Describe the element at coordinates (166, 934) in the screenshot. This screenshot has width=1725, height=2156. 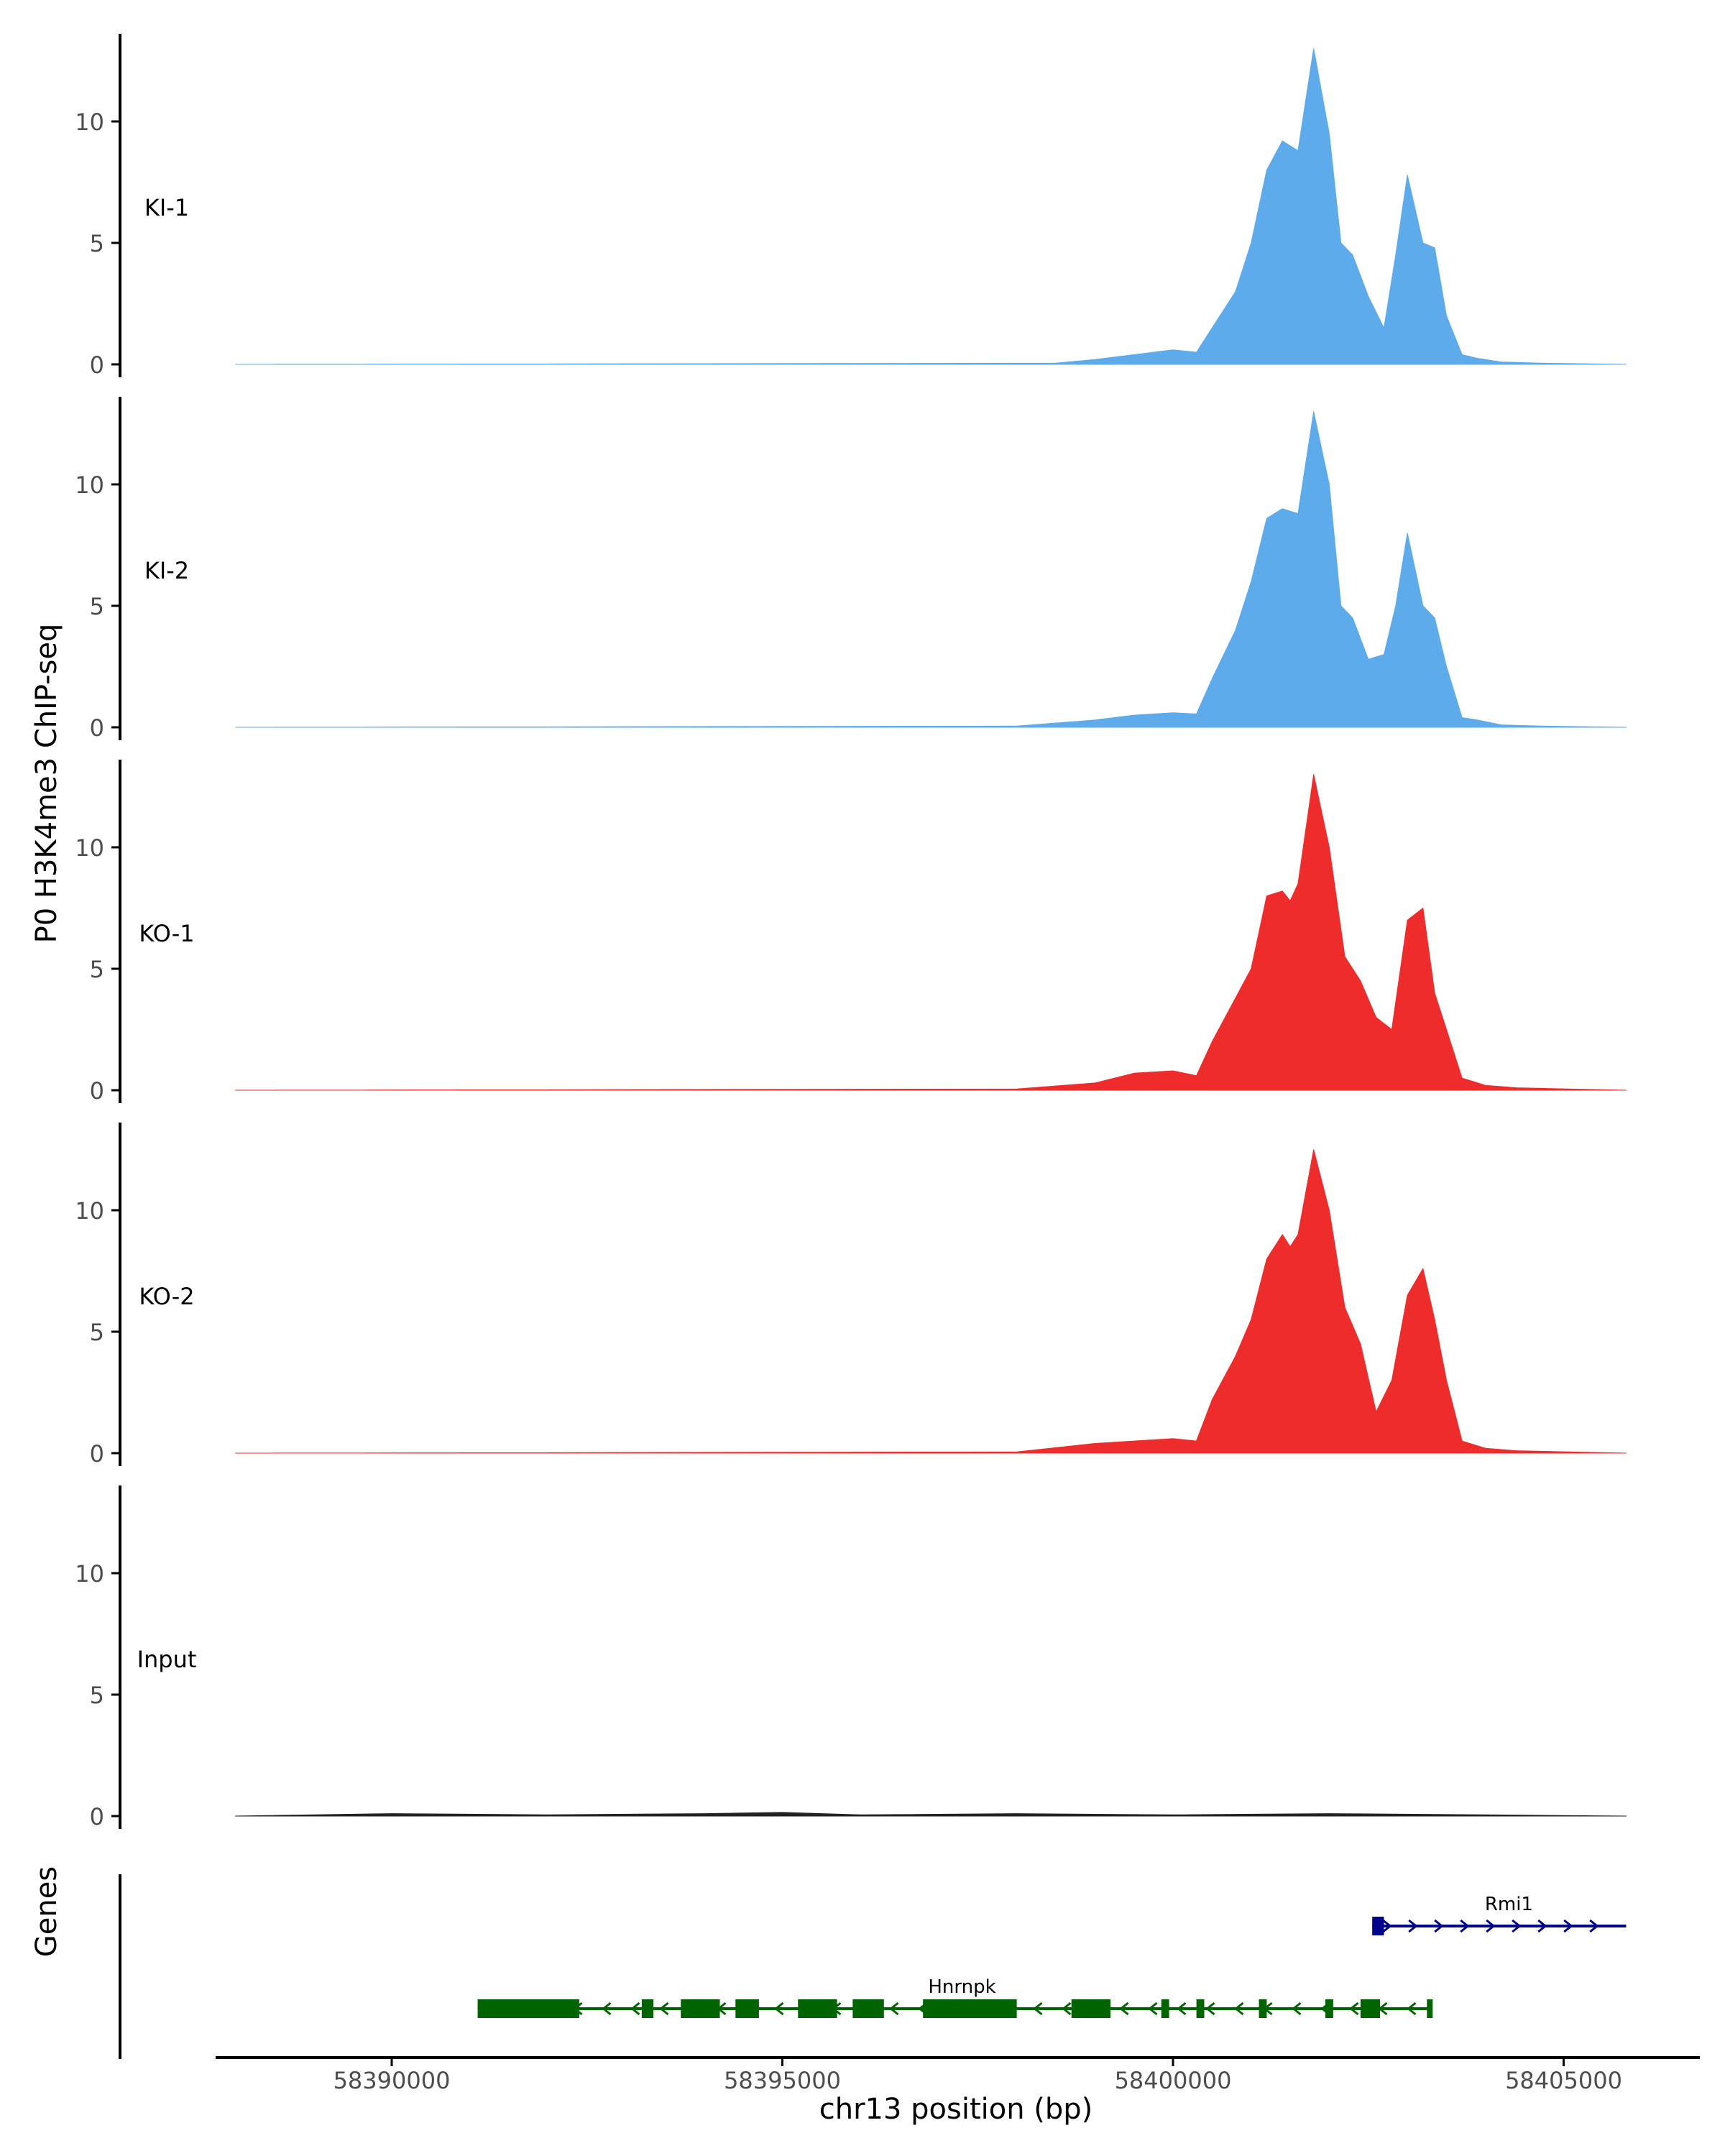
I see `track-label: KO-1` at that location.